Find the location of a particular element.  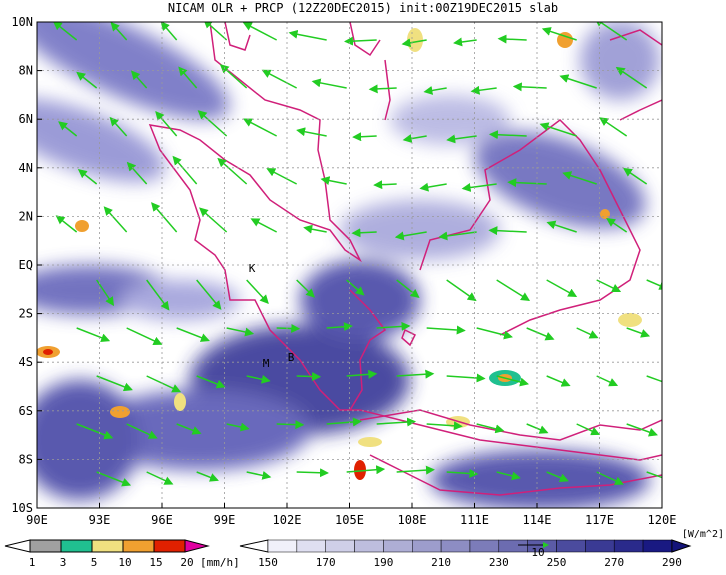

legend-label: 290 is located at coordinates (672, 562).